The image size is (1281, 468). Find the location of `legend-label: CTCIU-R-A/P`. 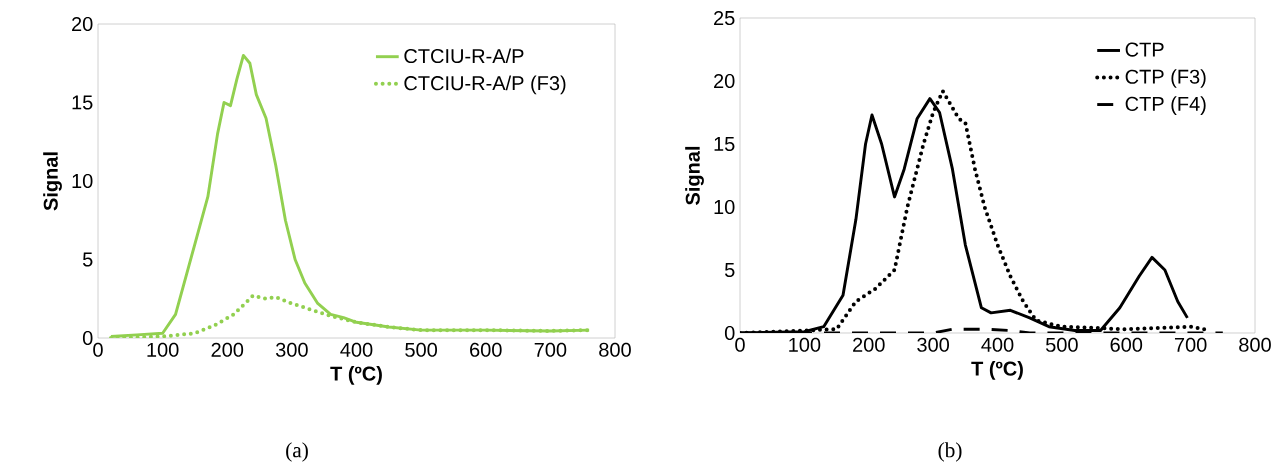

legend-label: CTCIU-R-A/P is located at coordinates (464, 56).